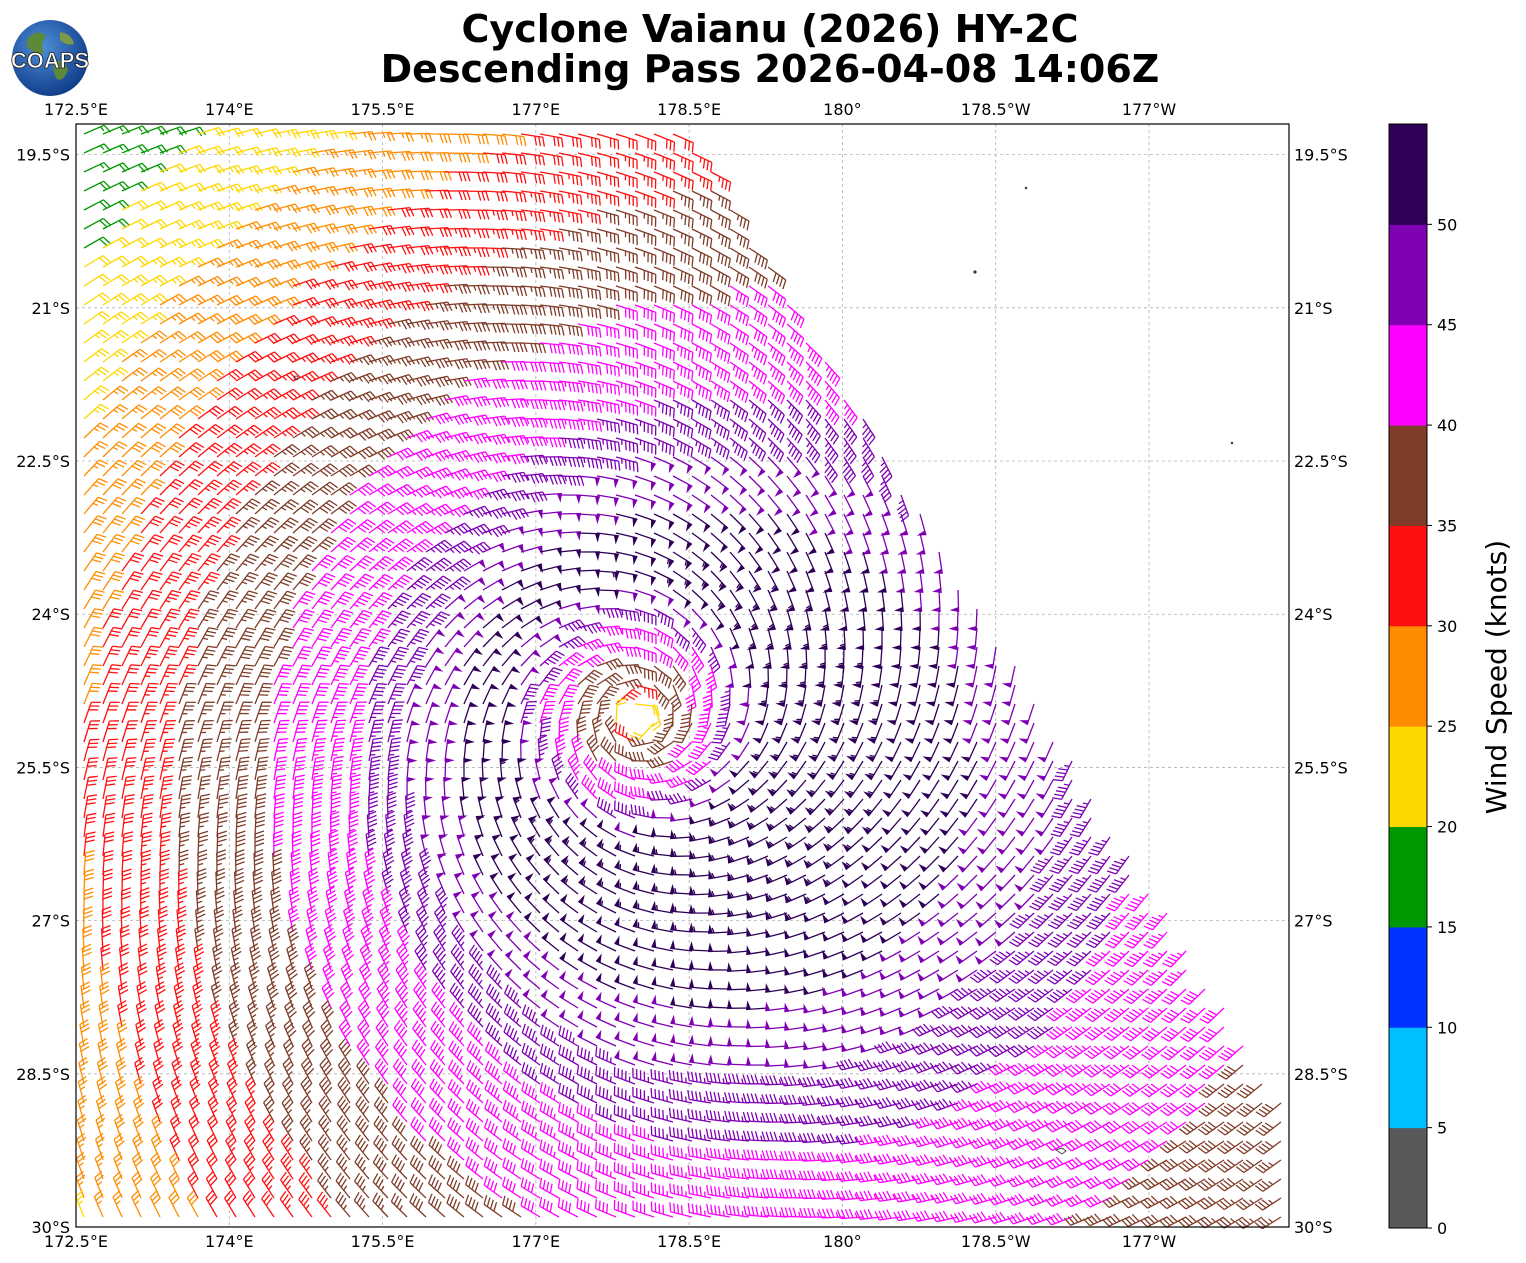 The height and width of the screenshot is (1263, 1526). I want to click on lon-label-bottom: 175.5°E, so click(383, 1241).